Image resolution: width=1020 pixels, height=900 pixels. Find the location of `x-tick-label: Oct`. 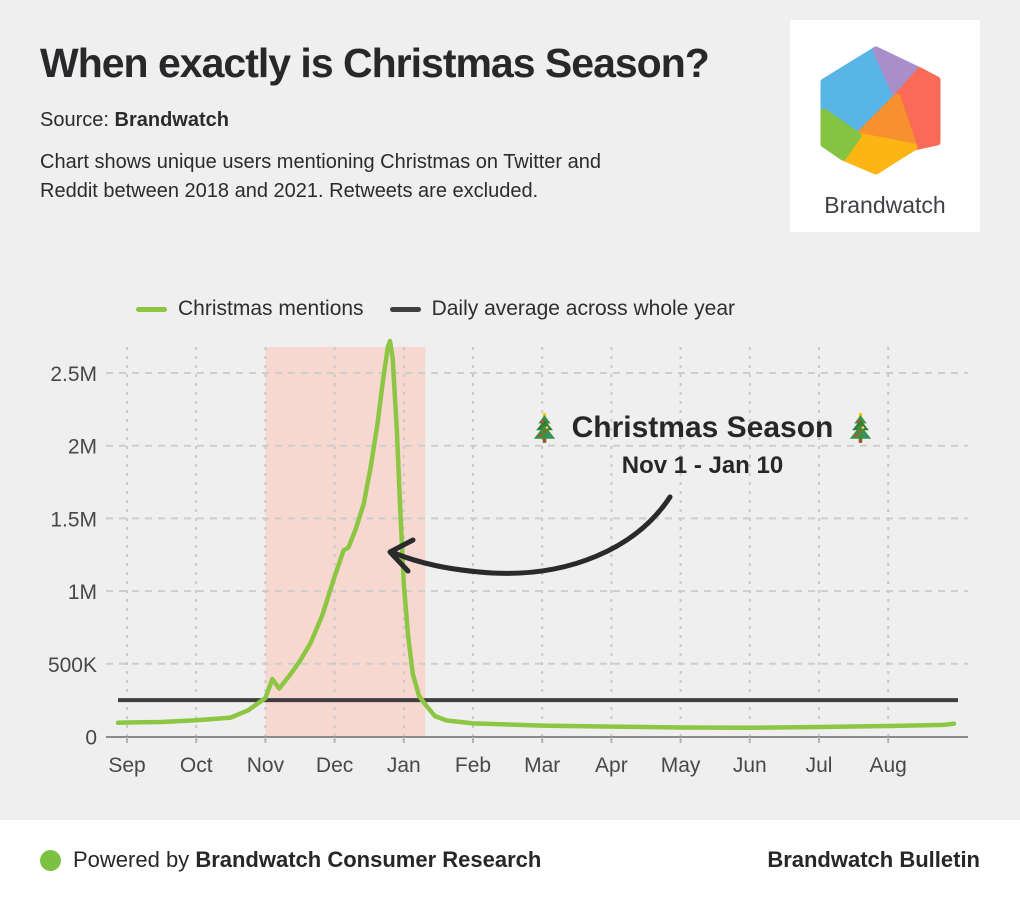

x-tick-label: Oct is located at coordinates (196, 765).